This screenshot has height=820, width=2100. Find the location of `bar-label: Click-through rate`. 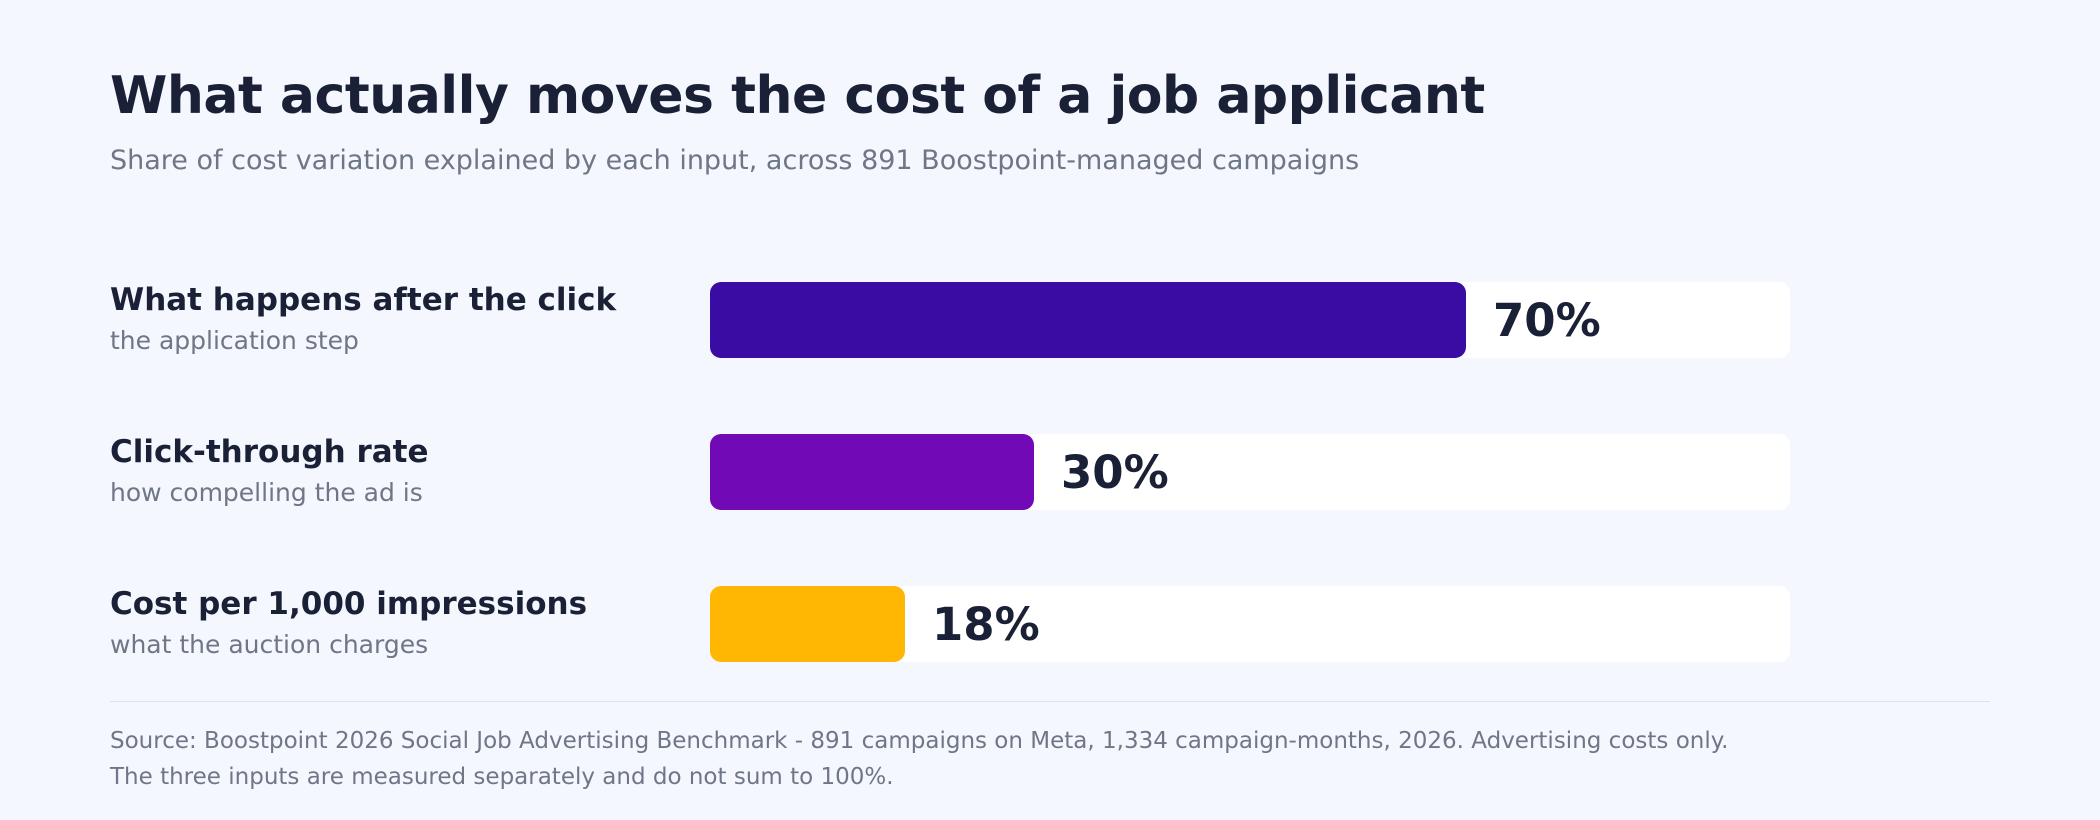

bar-label: Click-through rate is located at coordinates (269, 452).